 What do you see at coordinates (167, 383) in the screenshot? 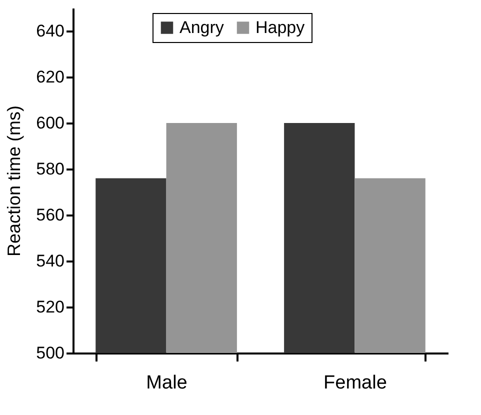
I see `x-tick-label: Male` at bounding box center [167, 383].